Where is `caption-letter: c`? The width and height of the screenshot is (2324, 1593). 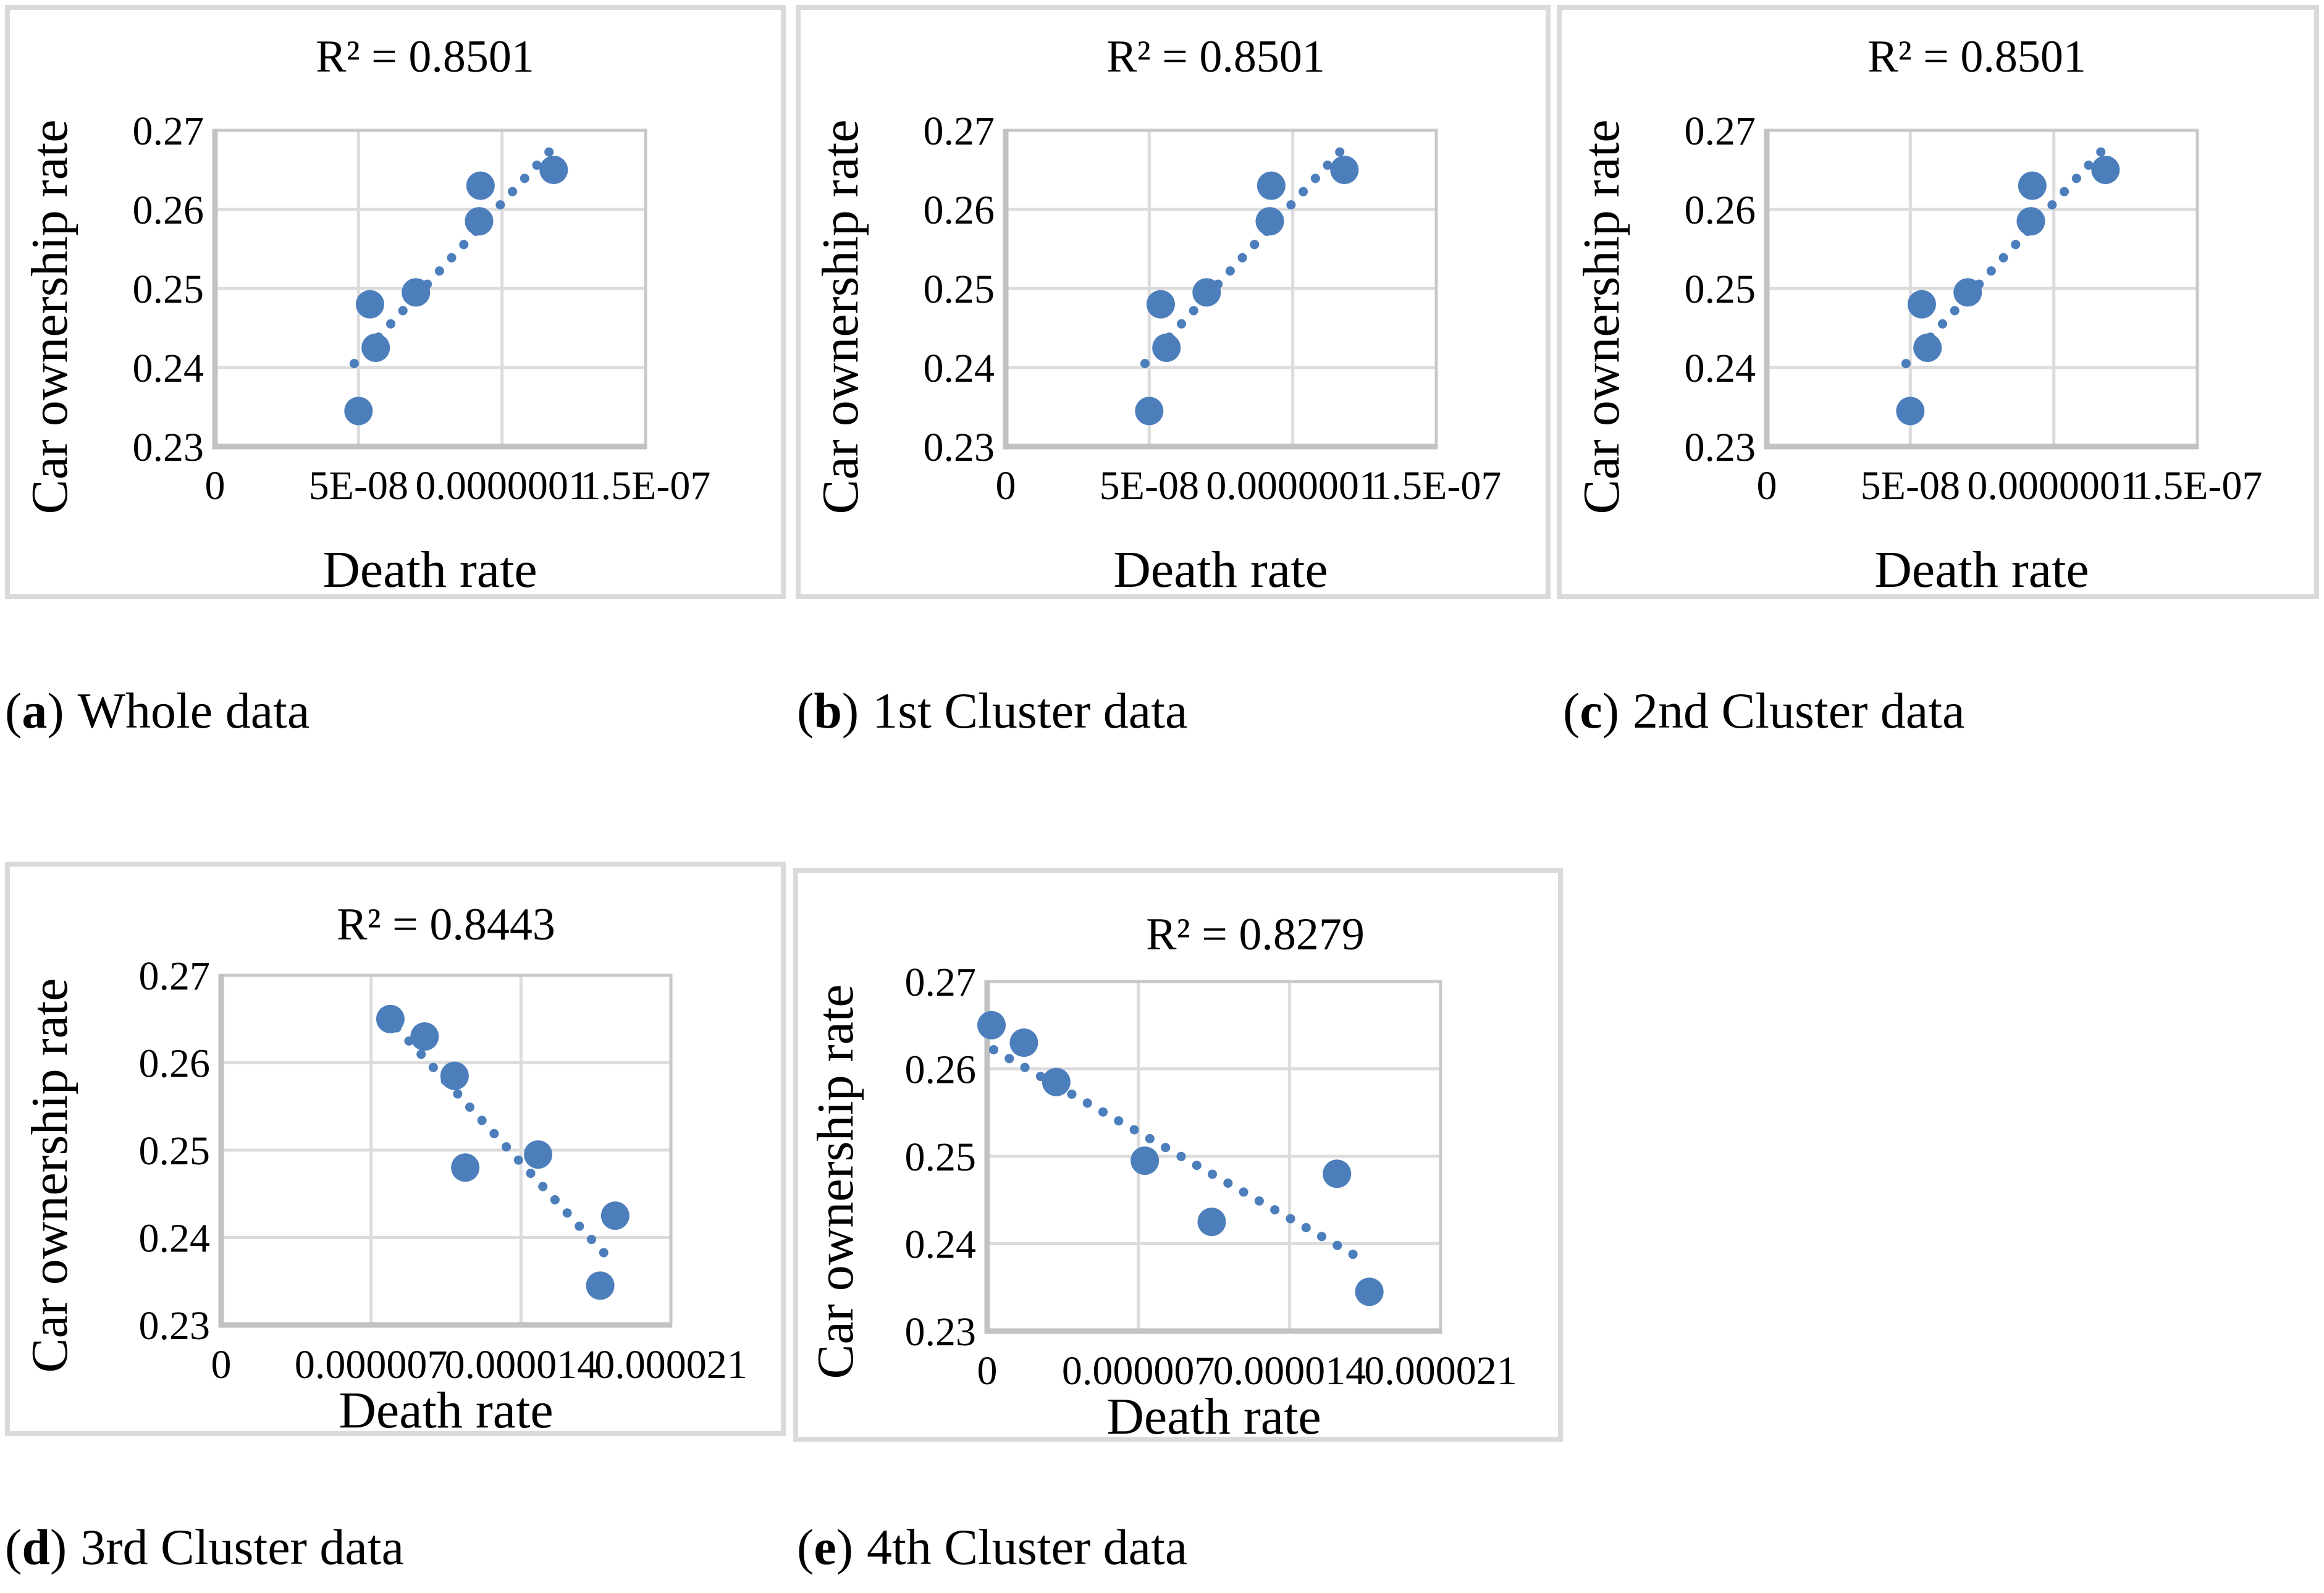 caption-letter: c is located at coordinates (1591, 711).